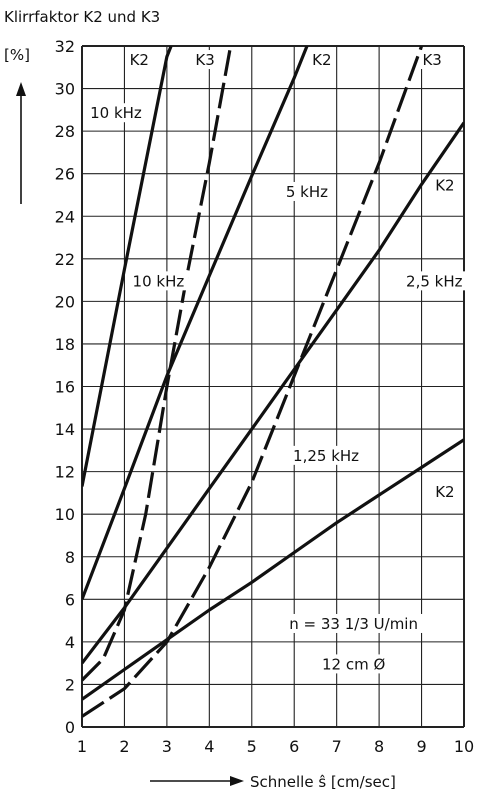  What do you see at coordinates (294, 746) in the screenshot?
I see `x-tick-label: 6` at bounding box center [294, 746].